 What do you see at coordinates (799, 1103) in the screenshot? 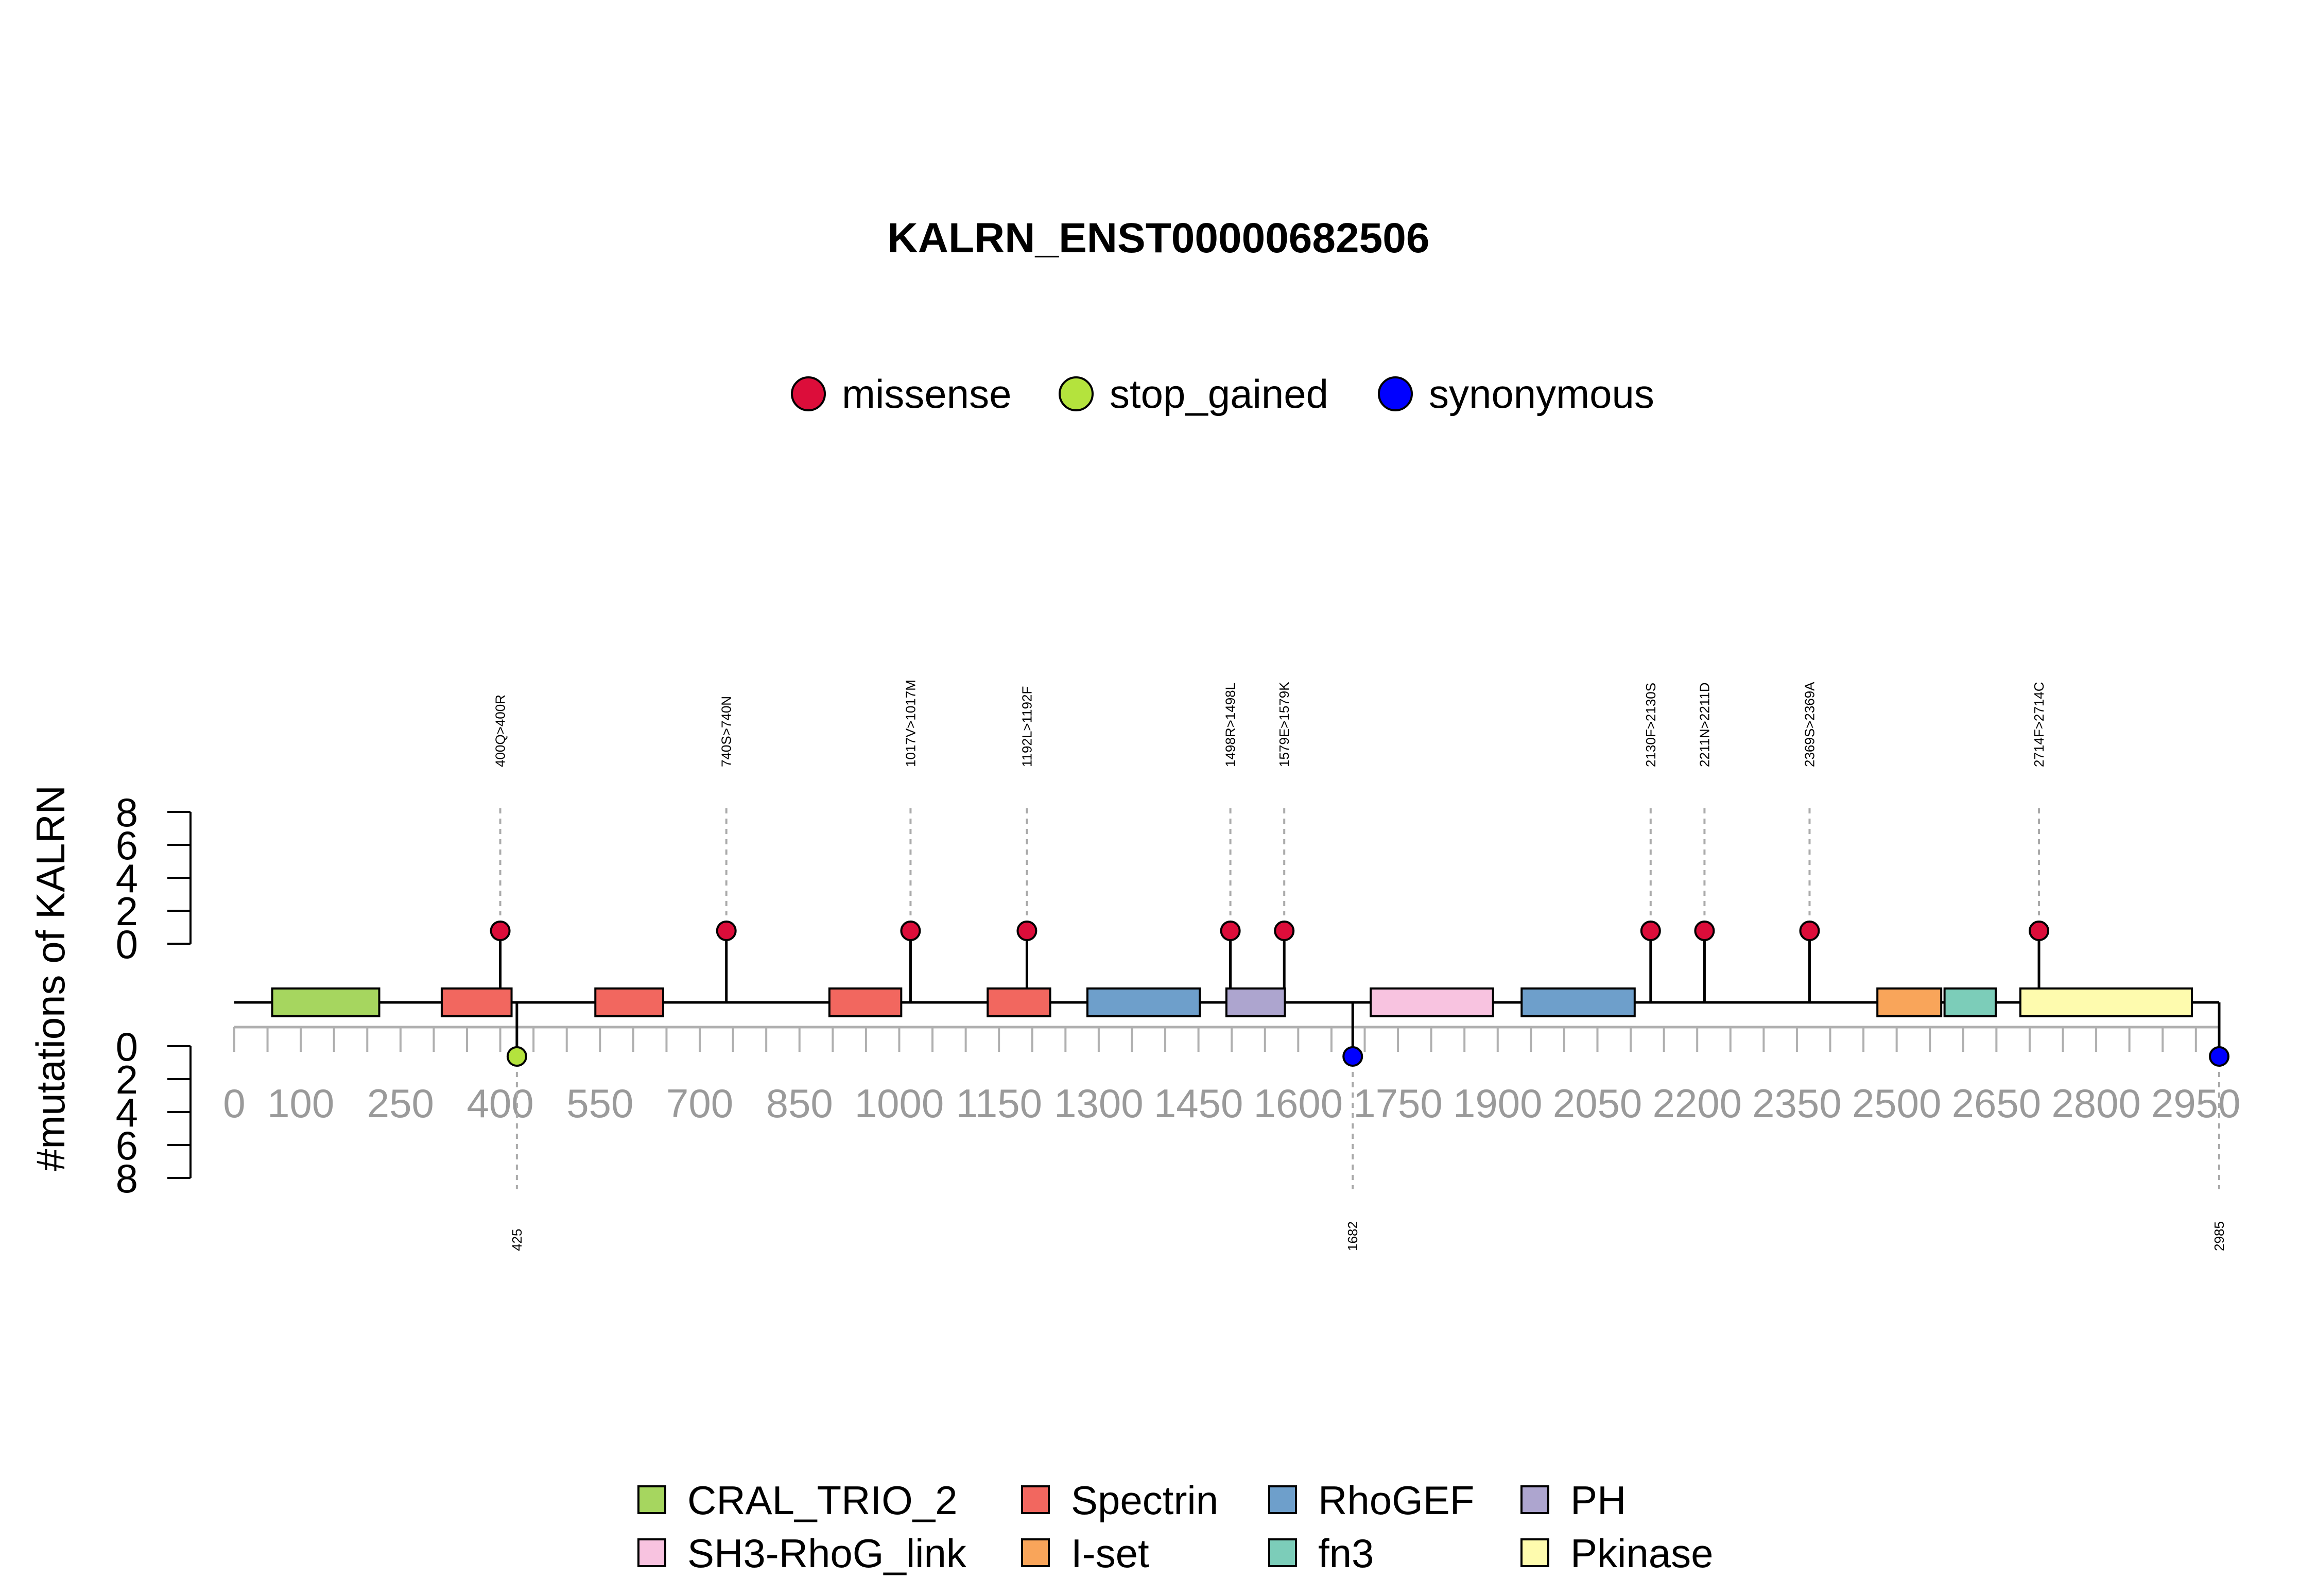
I see `x-tick-label-850: 850` at bounding box center [799, 1103].